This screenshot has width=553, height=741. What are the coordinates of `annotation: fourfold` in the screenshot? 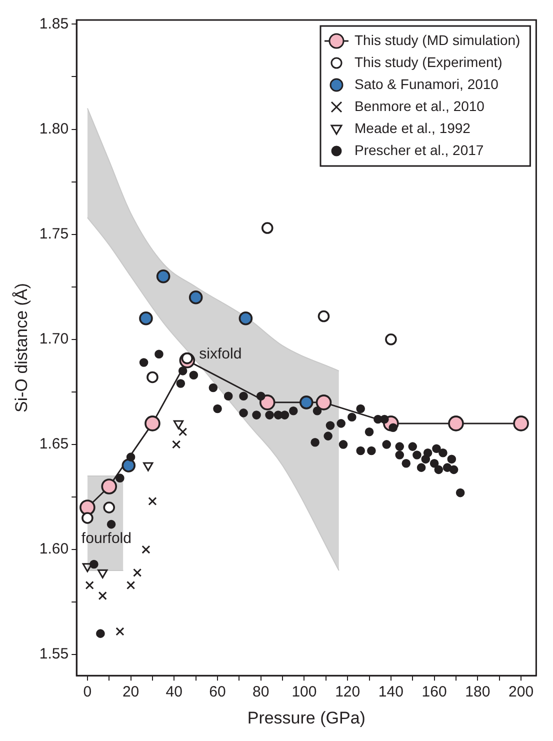 It's located at (106, 539).